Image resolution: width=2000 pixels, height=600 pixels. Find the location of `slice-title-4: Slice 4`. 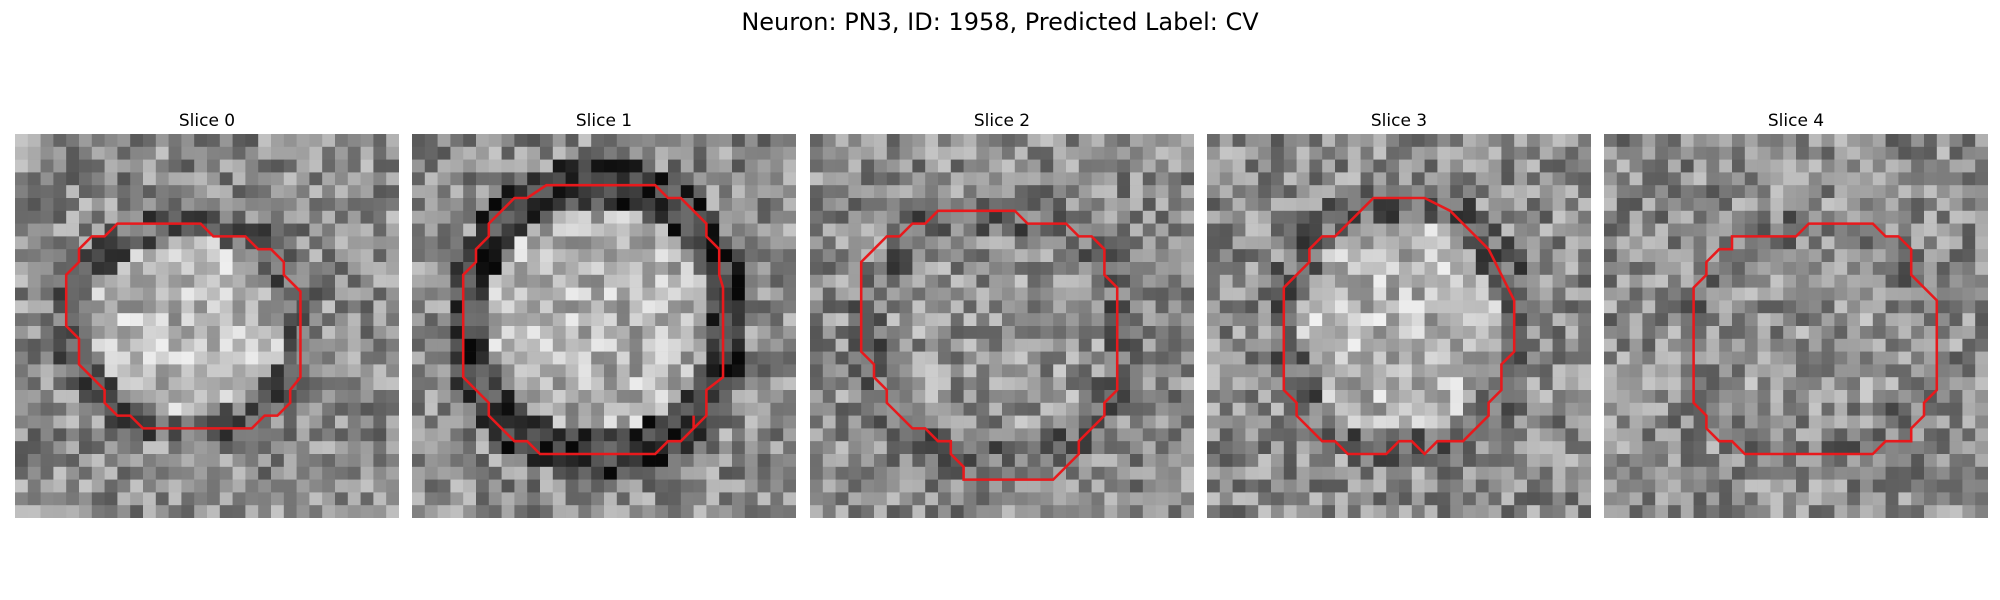

slice-title-4: Slice 4 is located at coordinates (1796, 121).